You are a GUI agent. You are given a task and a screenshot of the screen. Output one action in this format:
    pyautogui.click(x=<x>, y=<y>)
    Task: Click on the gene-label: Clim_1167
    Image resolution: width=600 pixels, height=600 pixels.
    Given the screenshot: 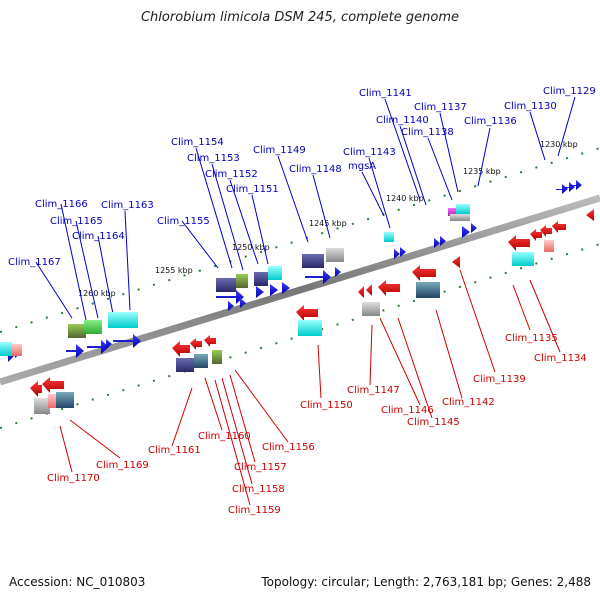 What is the action you would take?
    pyautogui.click(x=34, y=262)
    